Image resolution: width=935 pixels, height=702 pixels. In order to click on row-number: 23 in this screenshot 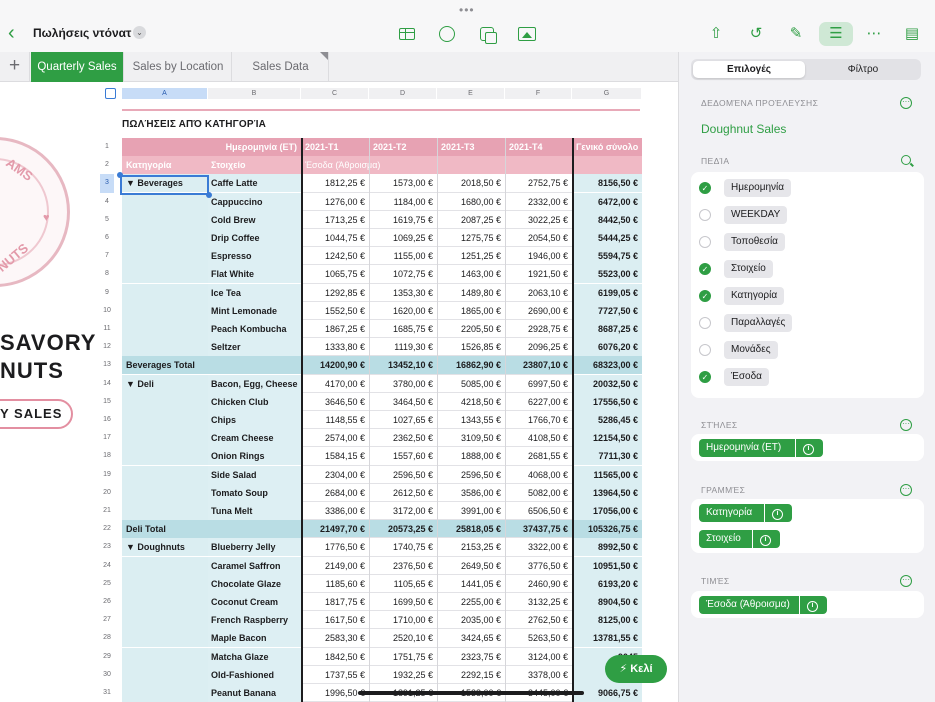, I will do `click(107, 547)`.